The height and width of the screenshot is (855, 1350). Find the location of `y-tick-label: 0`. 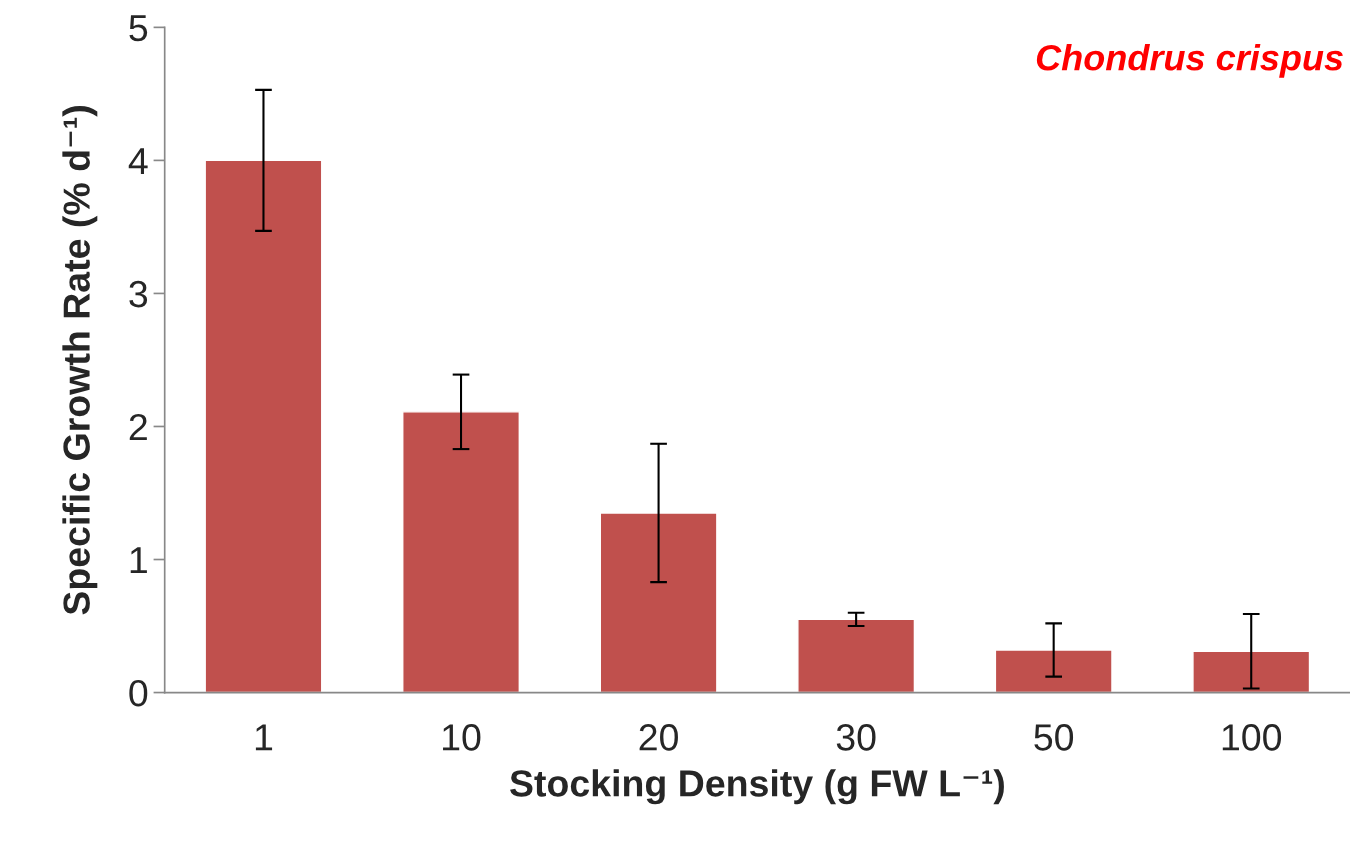

y-tick-label: 0 is located at coordinates (138, 693).